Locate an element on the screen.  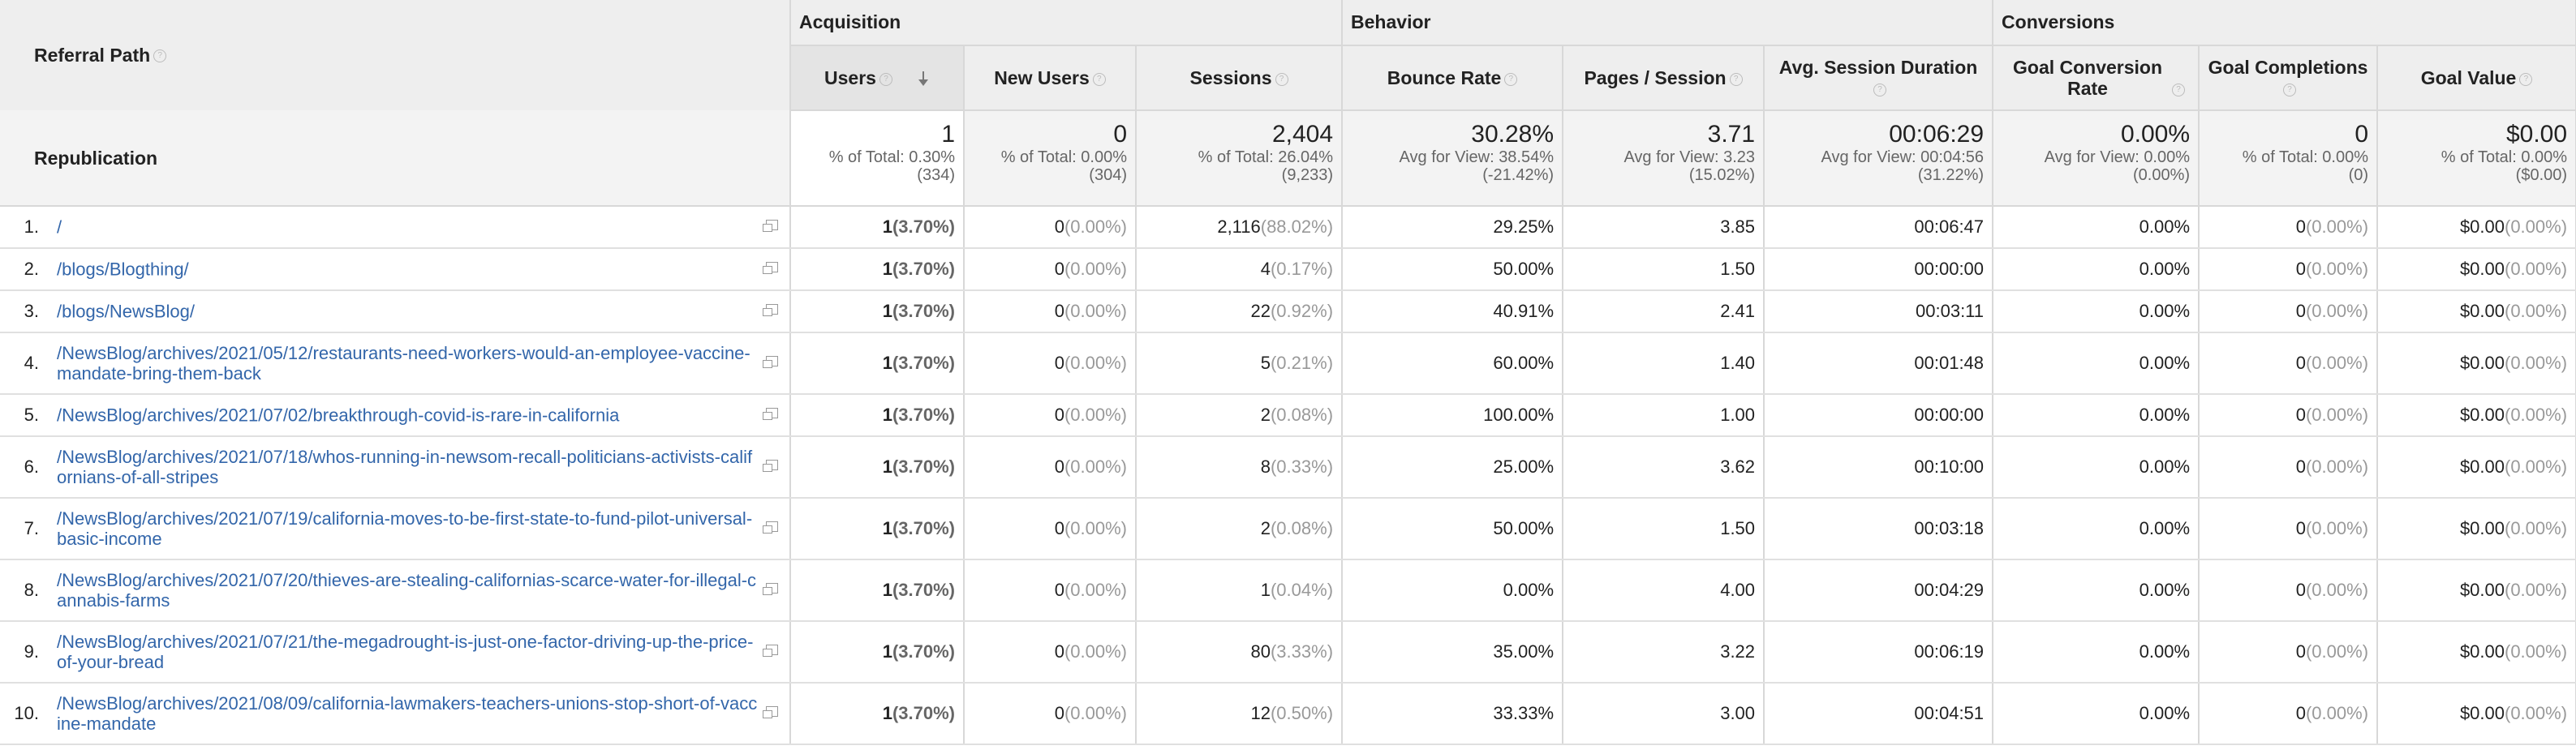
bounce-rate-column-header: Bounce Rate? is located at coordinates (1453, 78).